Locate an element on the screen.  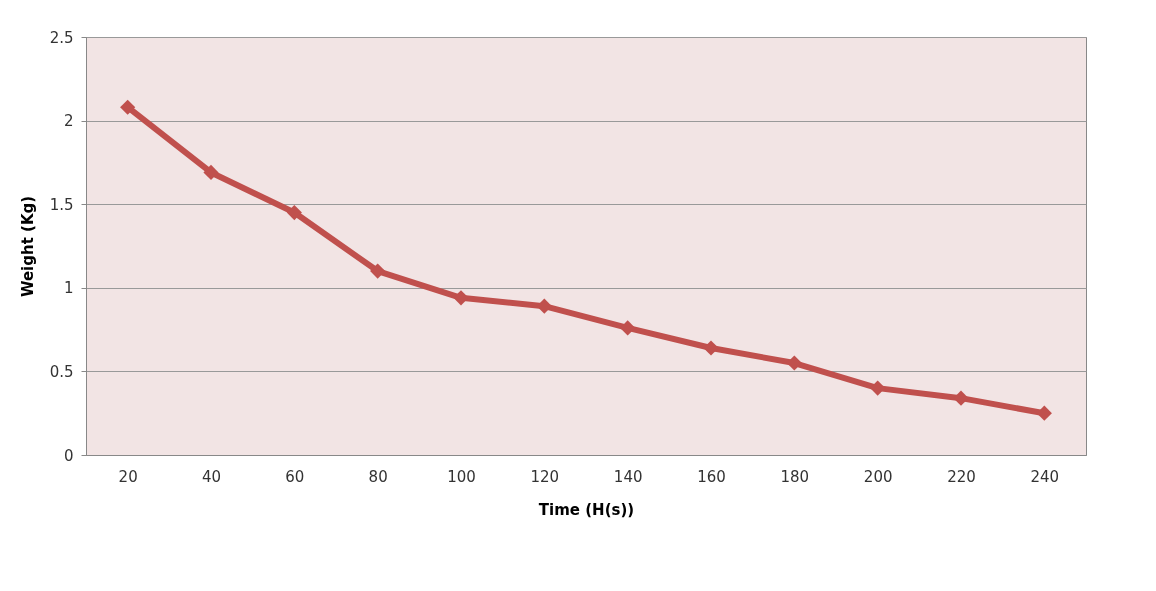
x-axis-title: Time (H(s)) is located at coordinates (586, 509).